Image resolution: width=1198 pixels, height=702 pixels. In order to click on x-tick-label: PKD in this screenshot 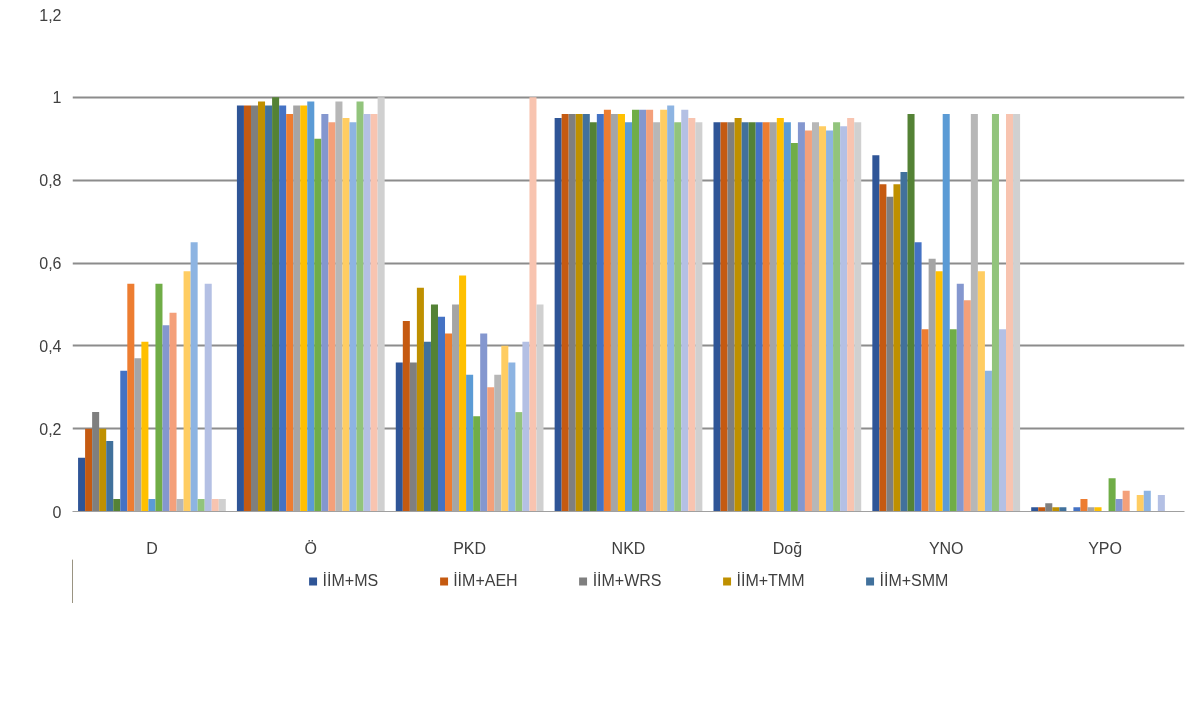, I will do `click(470, 548)`.